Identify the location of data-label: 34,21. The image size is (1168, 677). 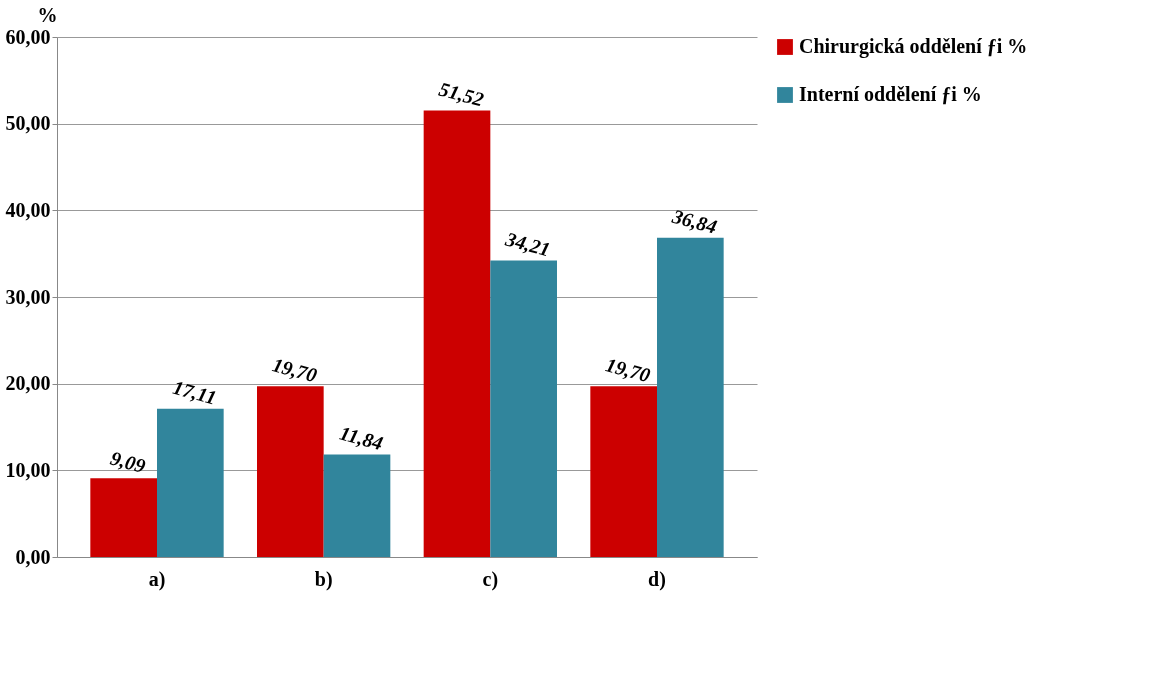
(527, 244).